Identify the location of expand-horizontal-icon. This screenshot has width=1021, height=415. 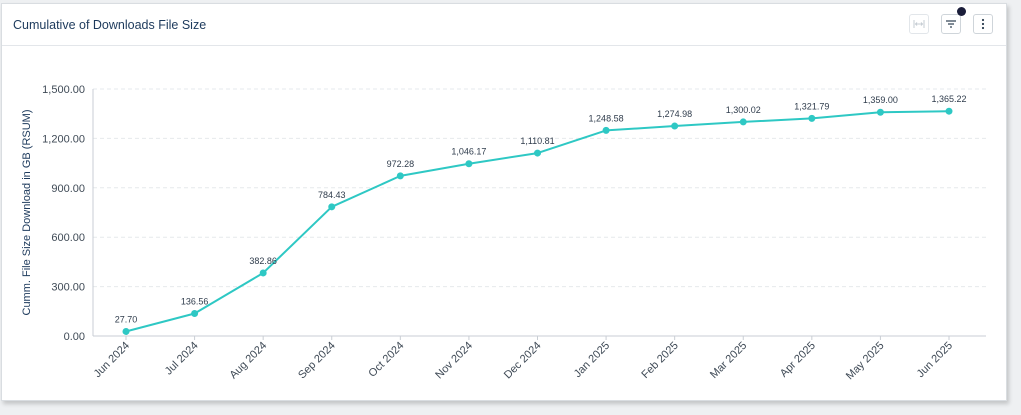
(919, 24).